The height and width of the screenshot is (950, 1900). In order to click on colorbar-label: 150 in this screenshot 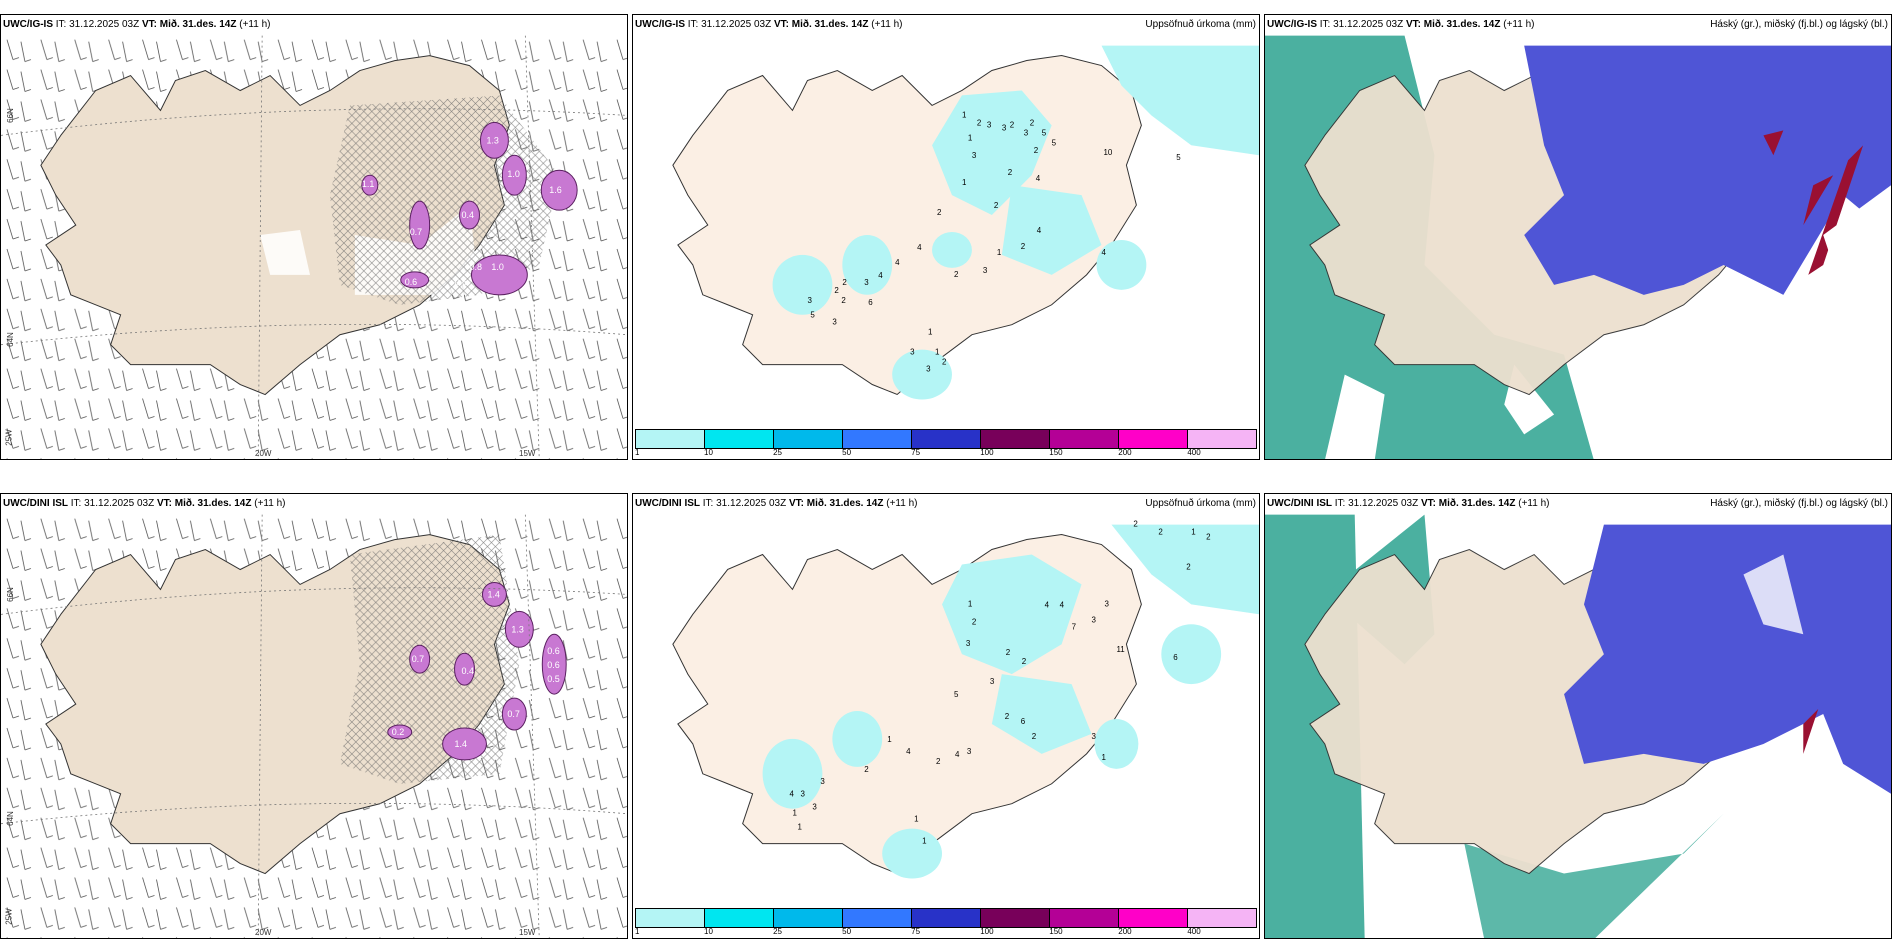, I will do `click(1056, 931)`.